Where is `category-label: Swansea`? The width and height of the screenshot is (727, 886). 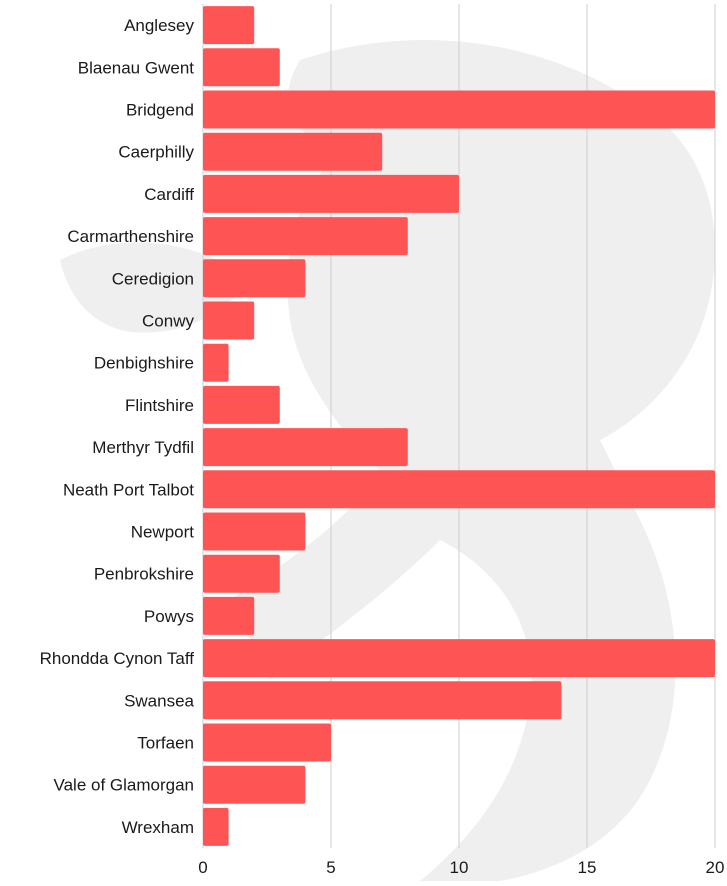
category-label: Swansea is located at coordinates (159, 700).